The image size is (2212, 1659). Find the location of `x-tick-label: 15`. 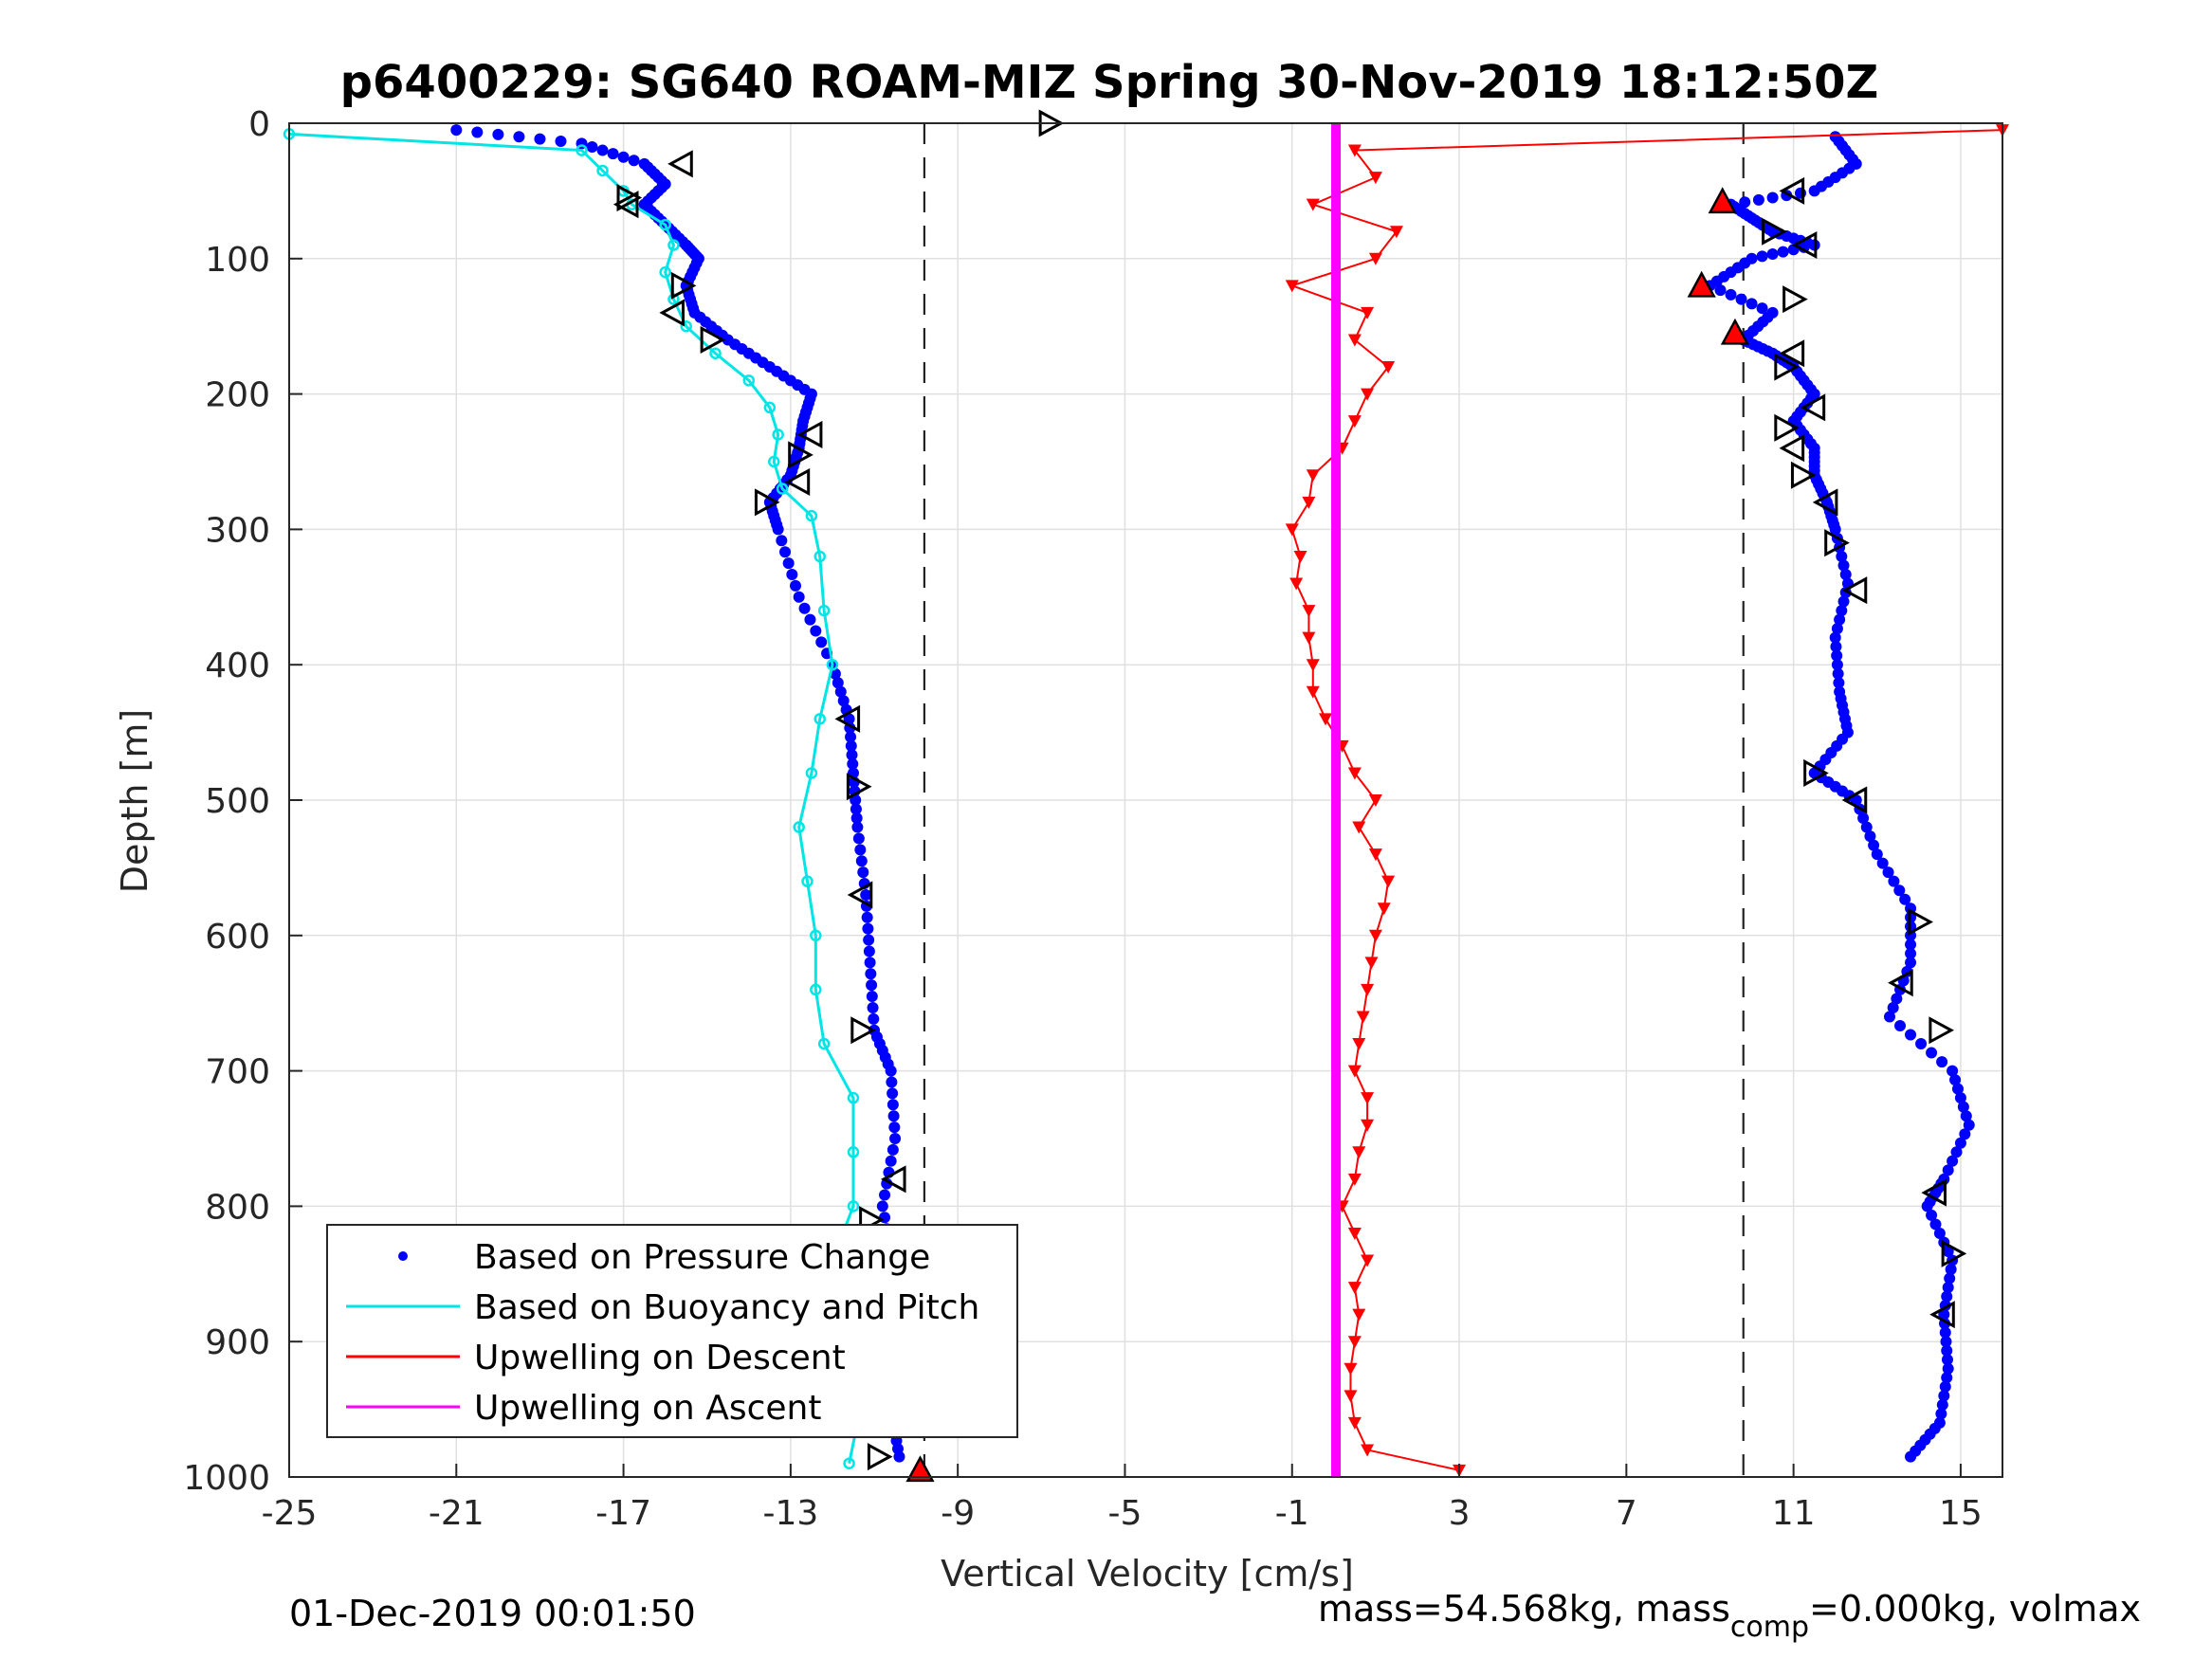

x-tick-label: 15 is located at coordinates (1961, 1513).